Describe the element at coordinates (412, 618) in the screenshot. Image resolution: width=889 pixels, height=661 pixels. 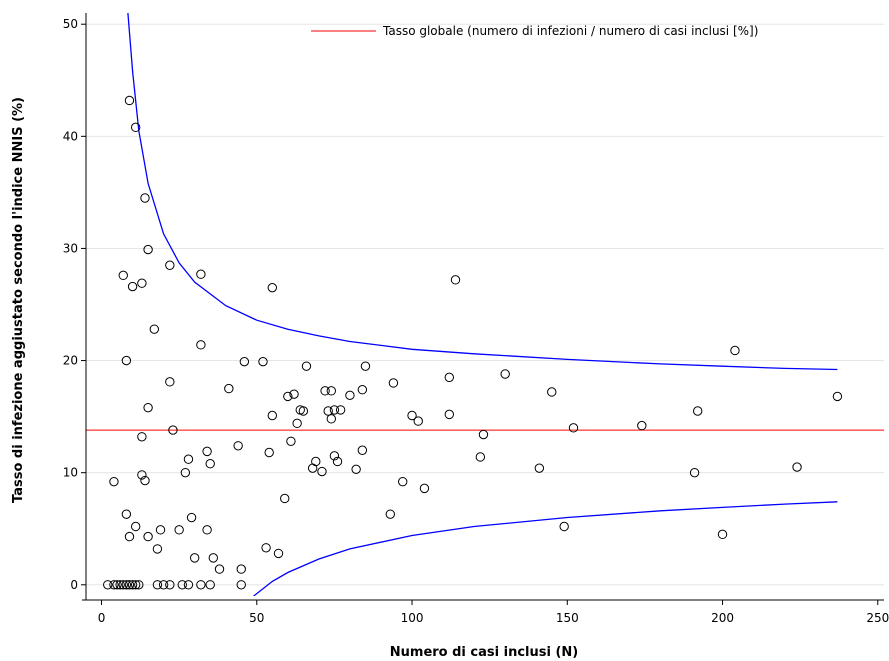
I see `x-tick-label: 100` at that location.